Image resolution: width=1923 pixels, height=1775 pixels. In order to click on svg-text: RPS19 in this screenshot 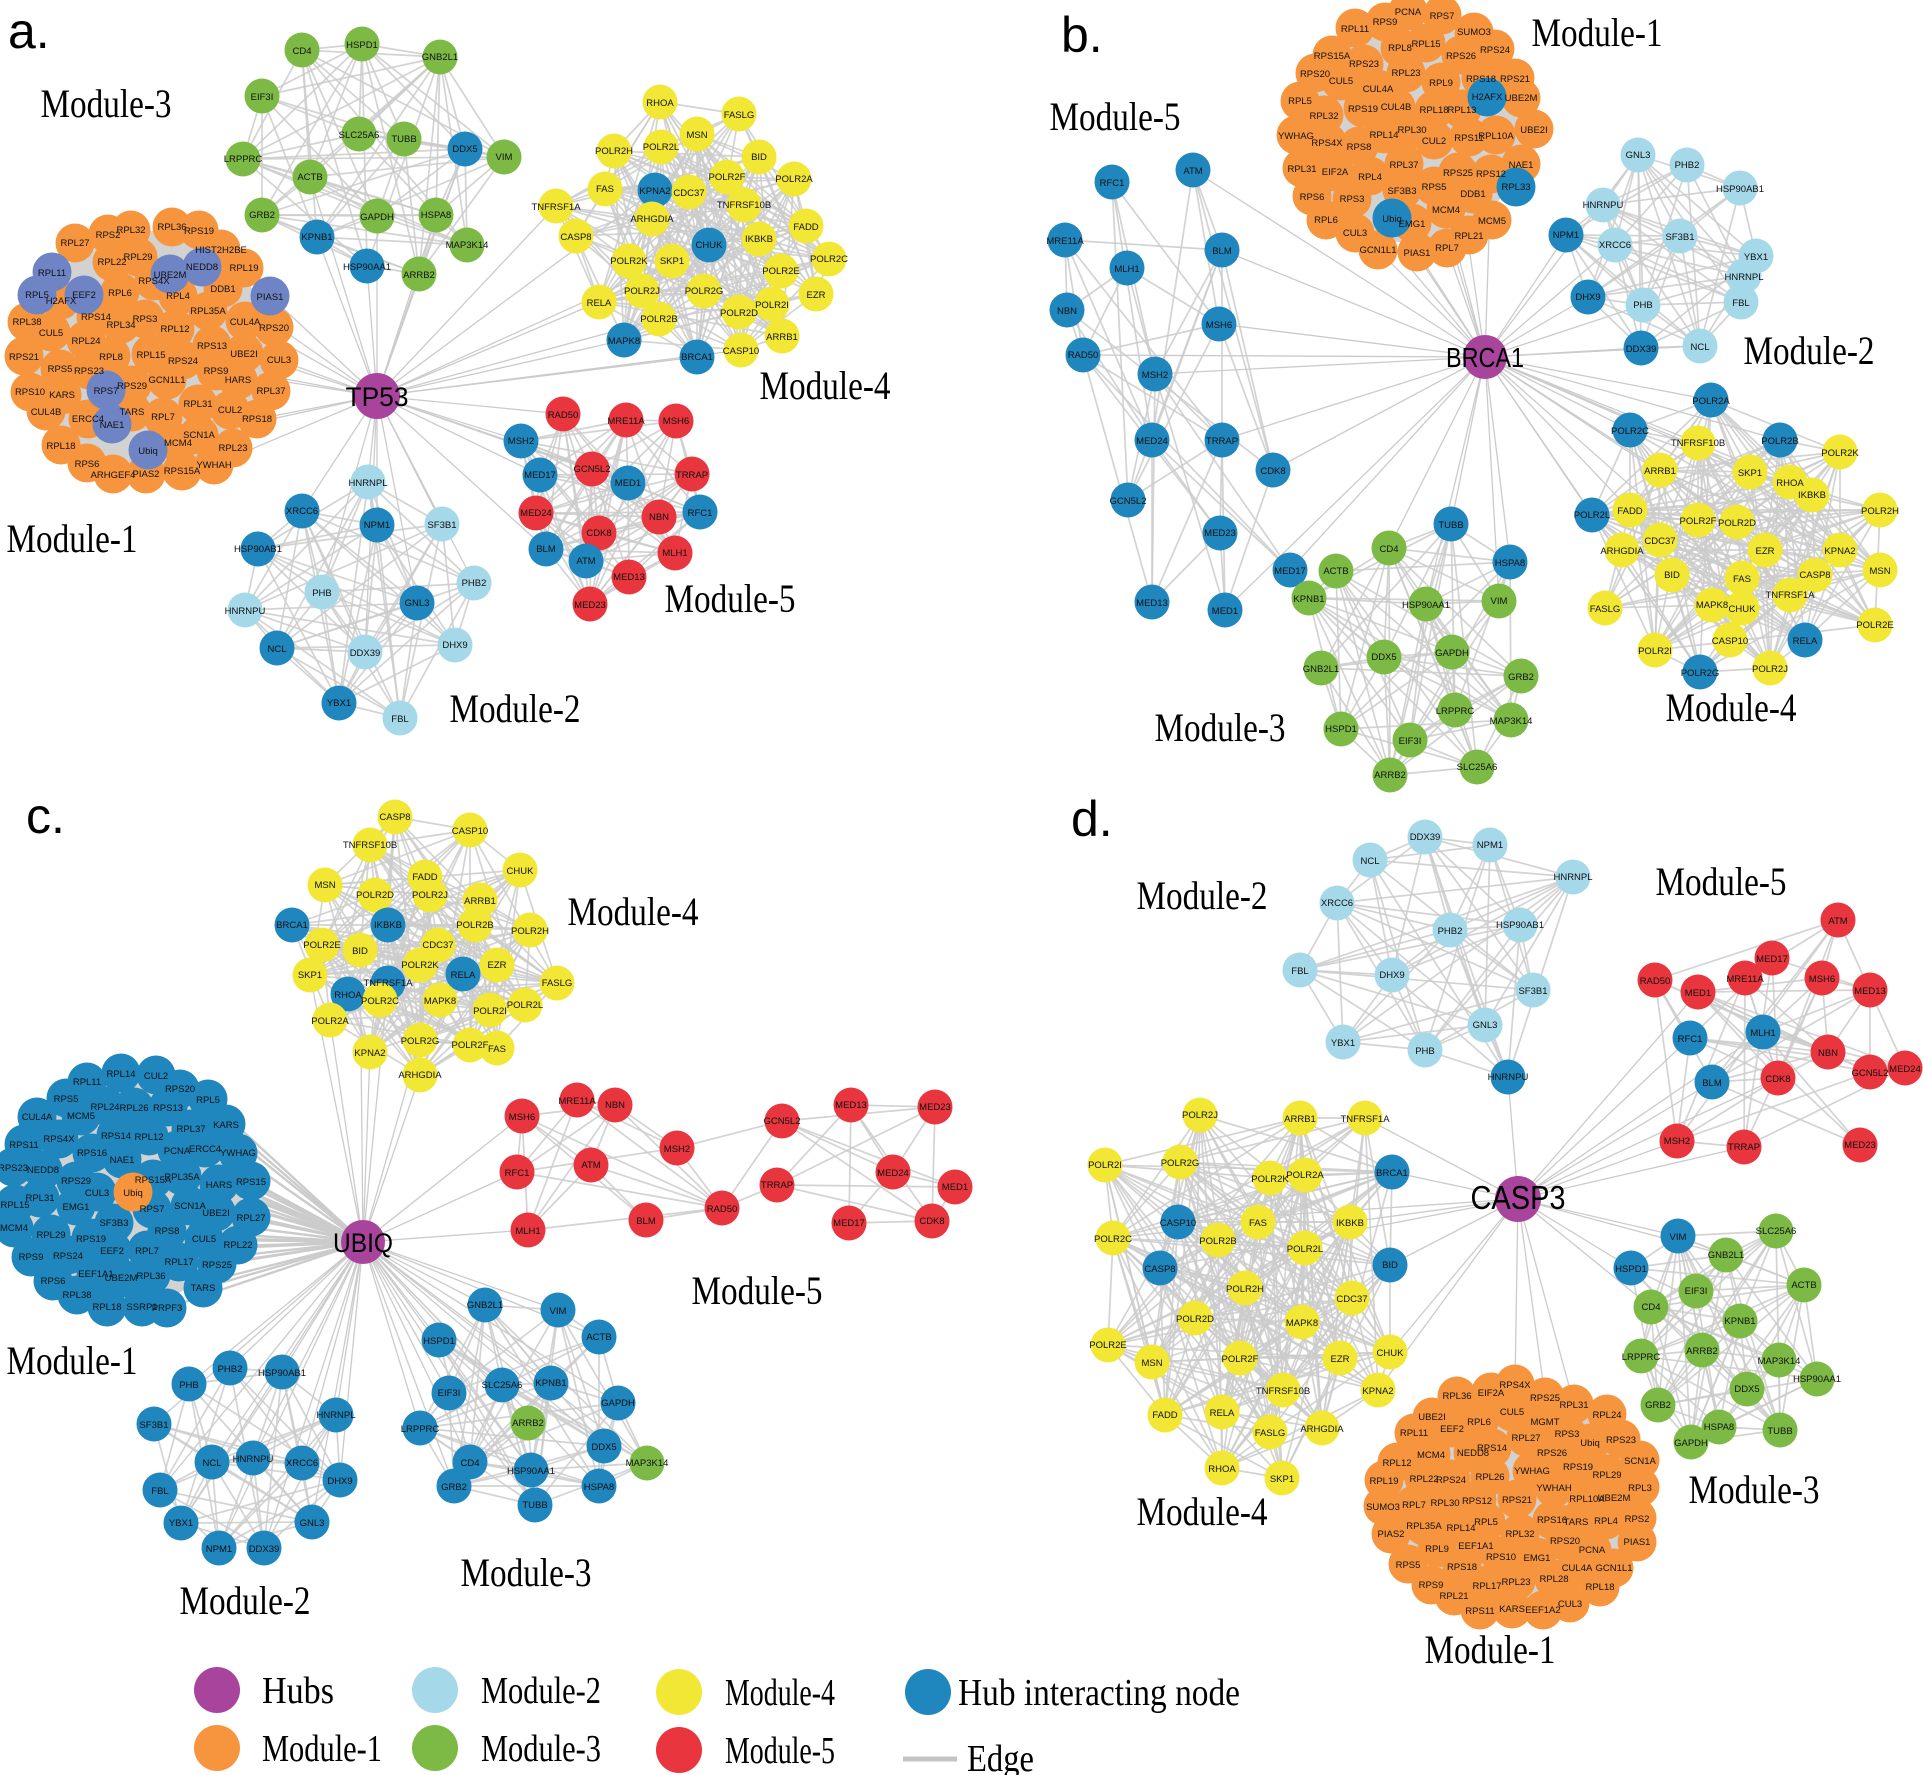, I will do `click(91, 1239)`.